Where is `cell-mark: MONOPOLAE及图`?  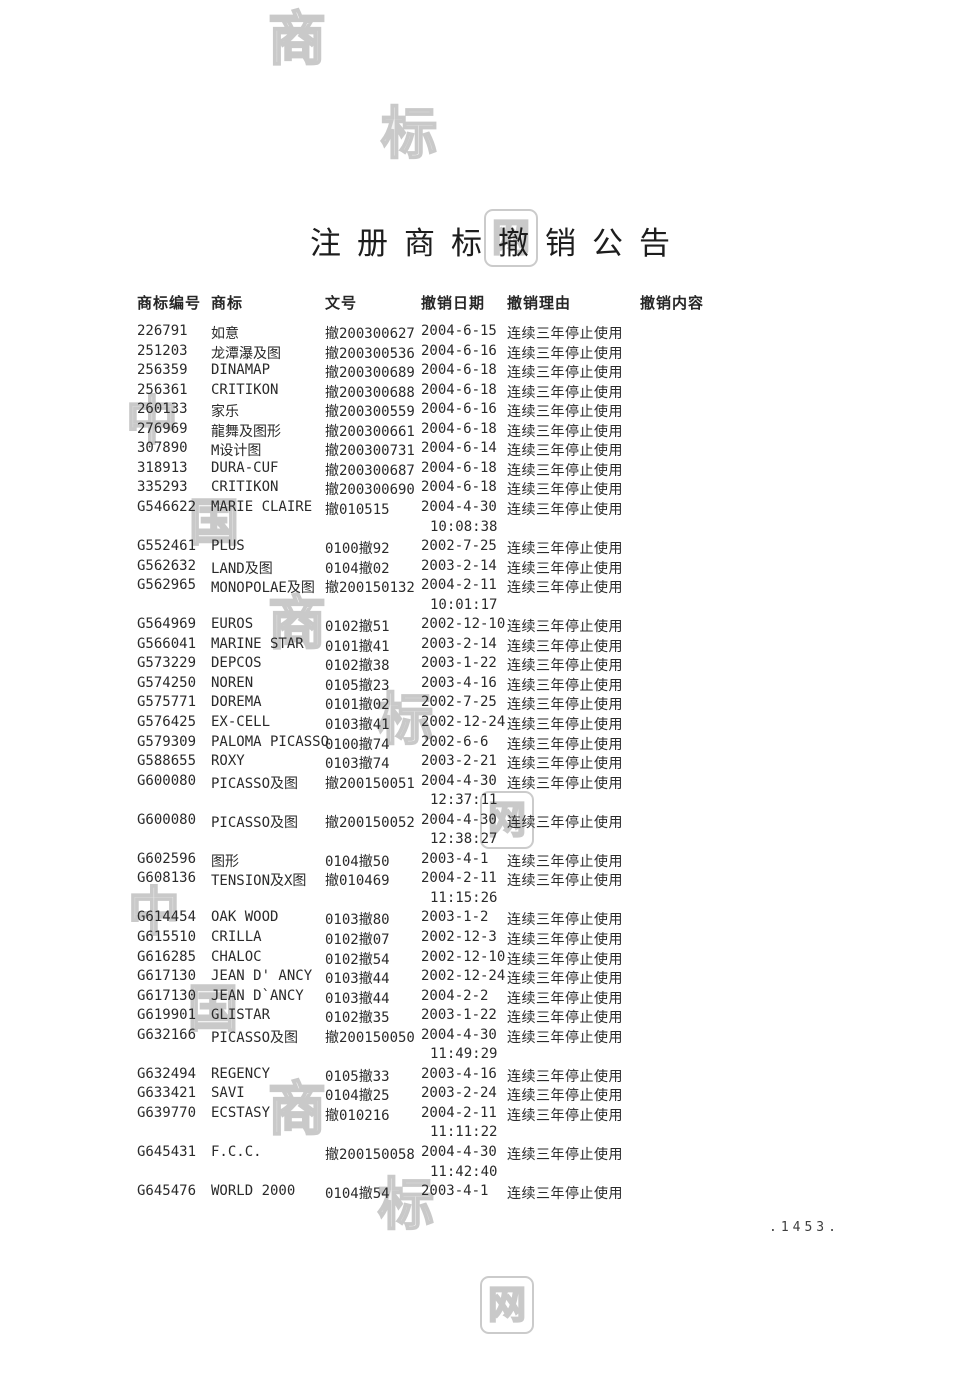 cell-mark: MONOPOLAE及图 is located at coordinates (263, 588).